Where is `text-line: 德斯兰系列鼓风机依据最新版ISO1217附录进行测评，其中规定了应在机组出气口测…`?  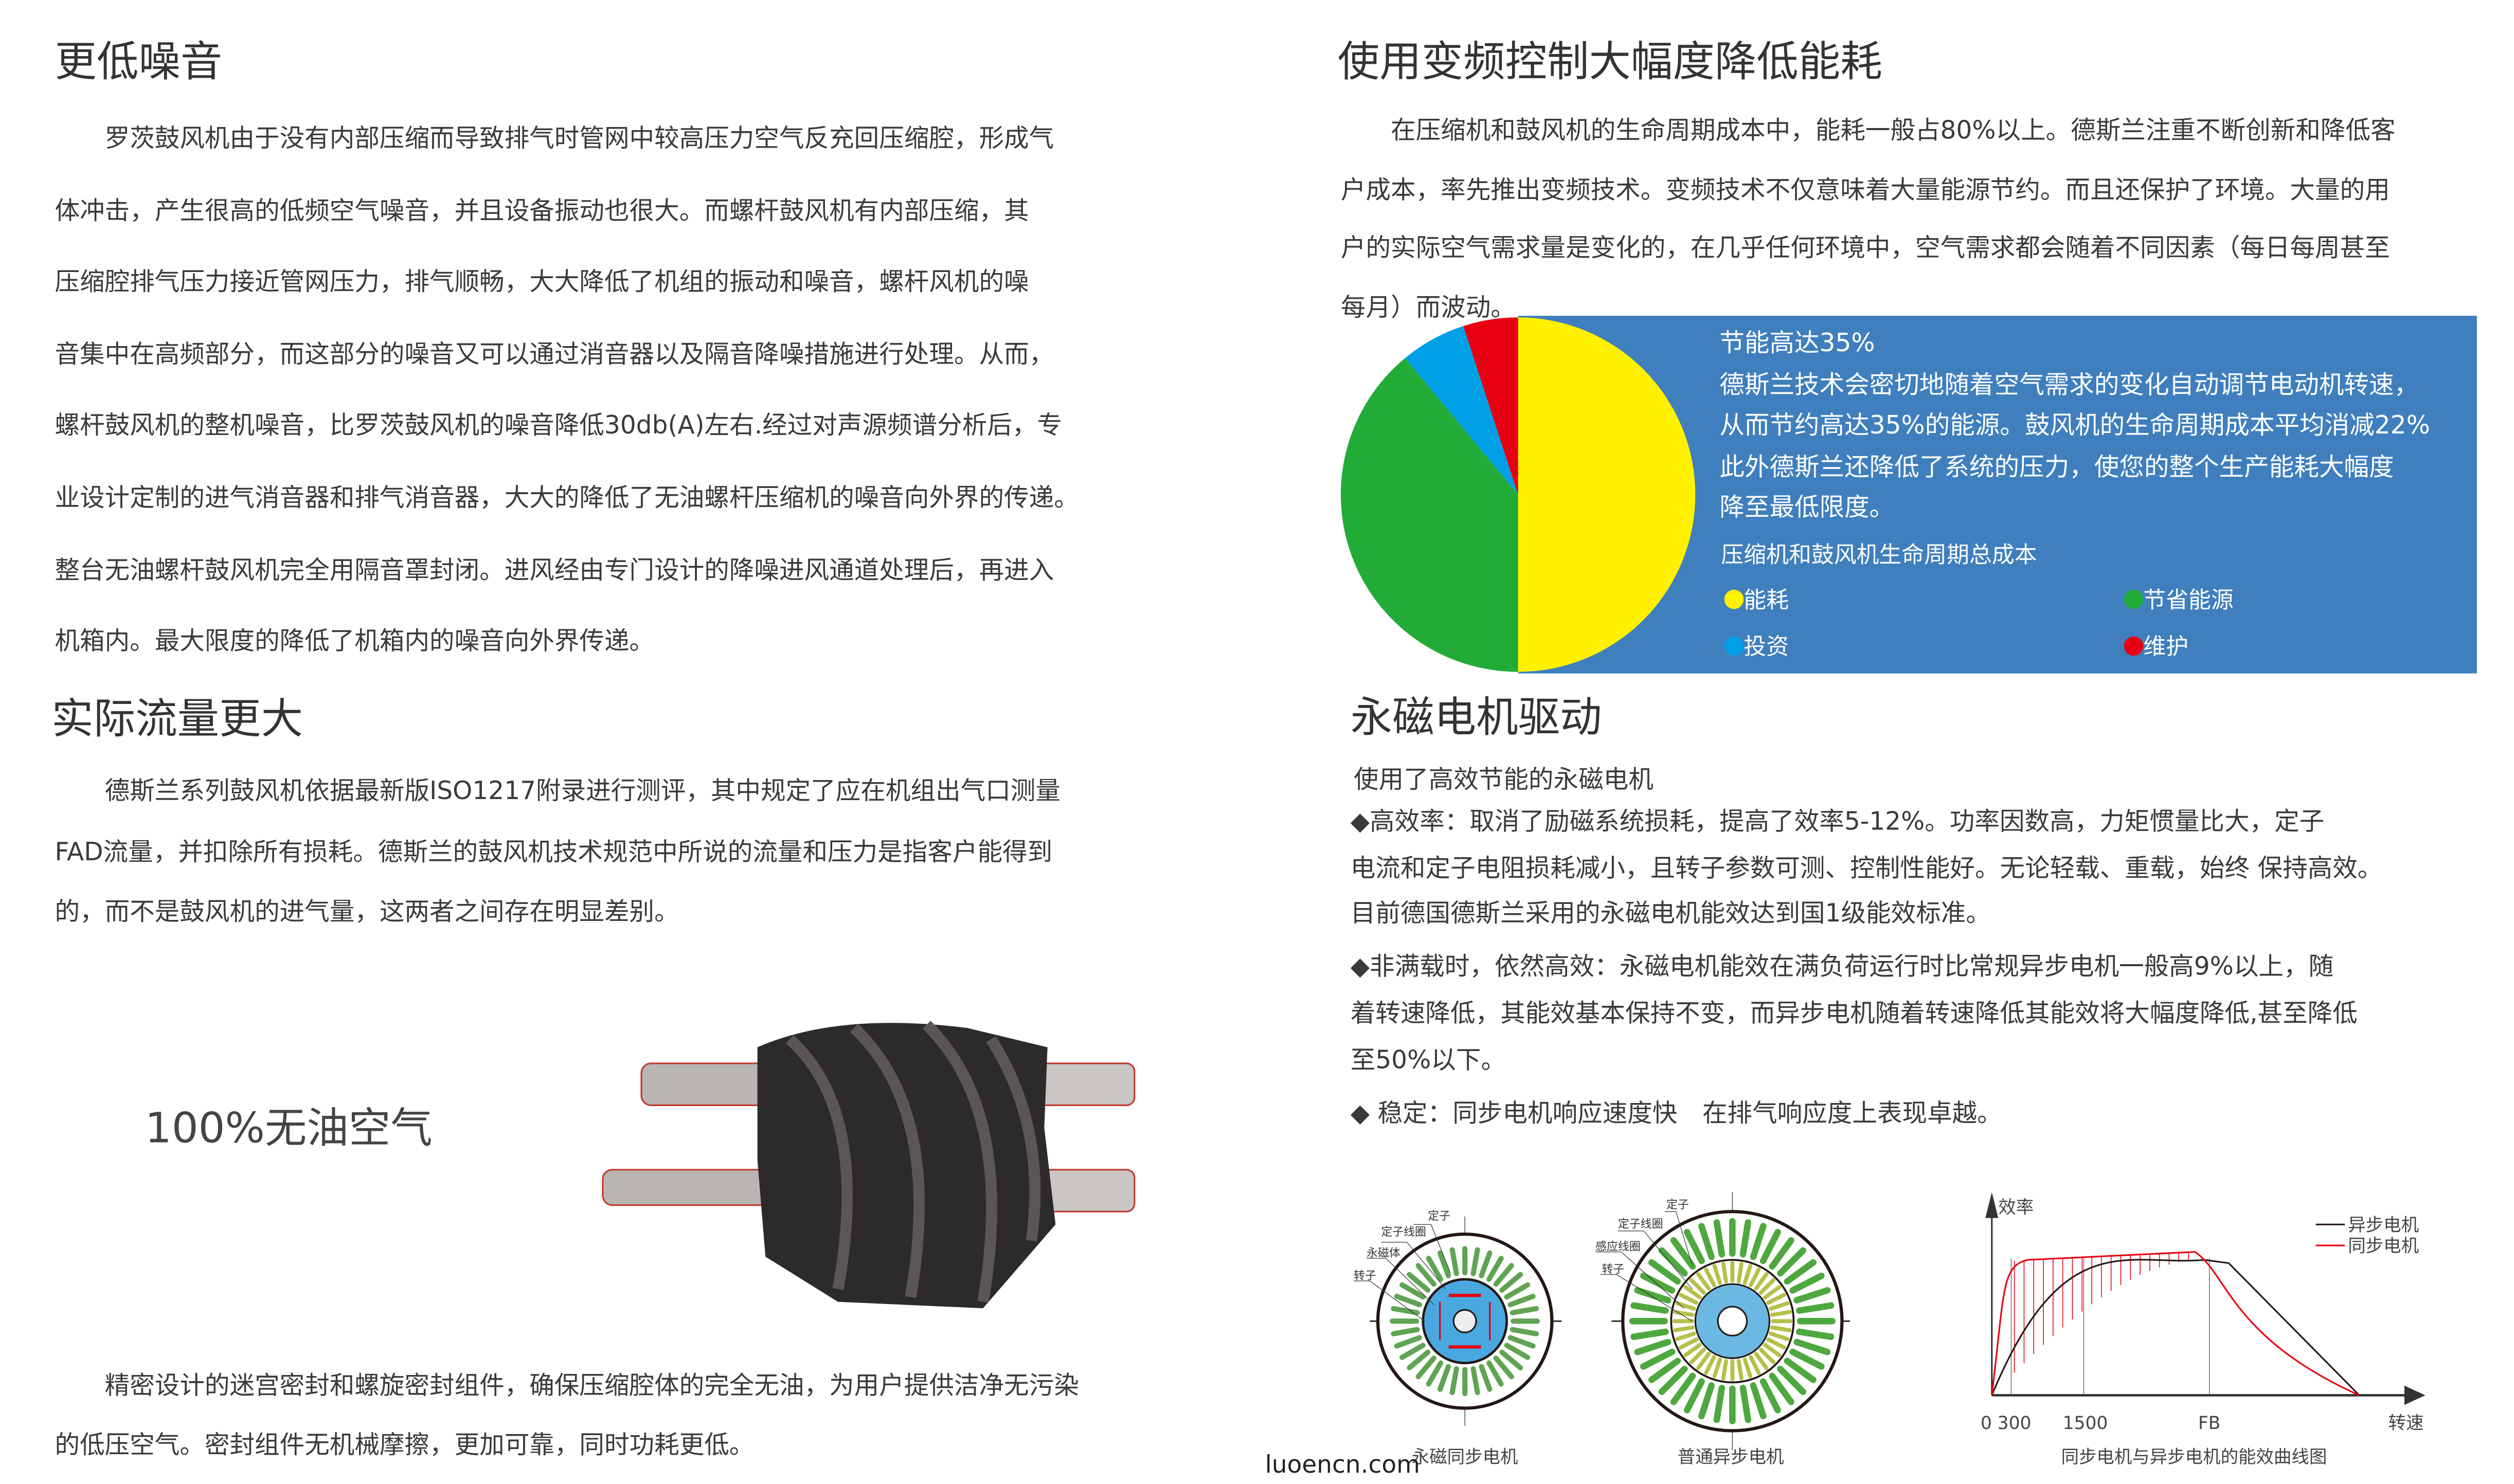 text-line: 德斯兰系列鼓风机依据最新版ISO1217附录进行测评，其中规定了应在机组出气口测… is located at coordinates (558, 791).